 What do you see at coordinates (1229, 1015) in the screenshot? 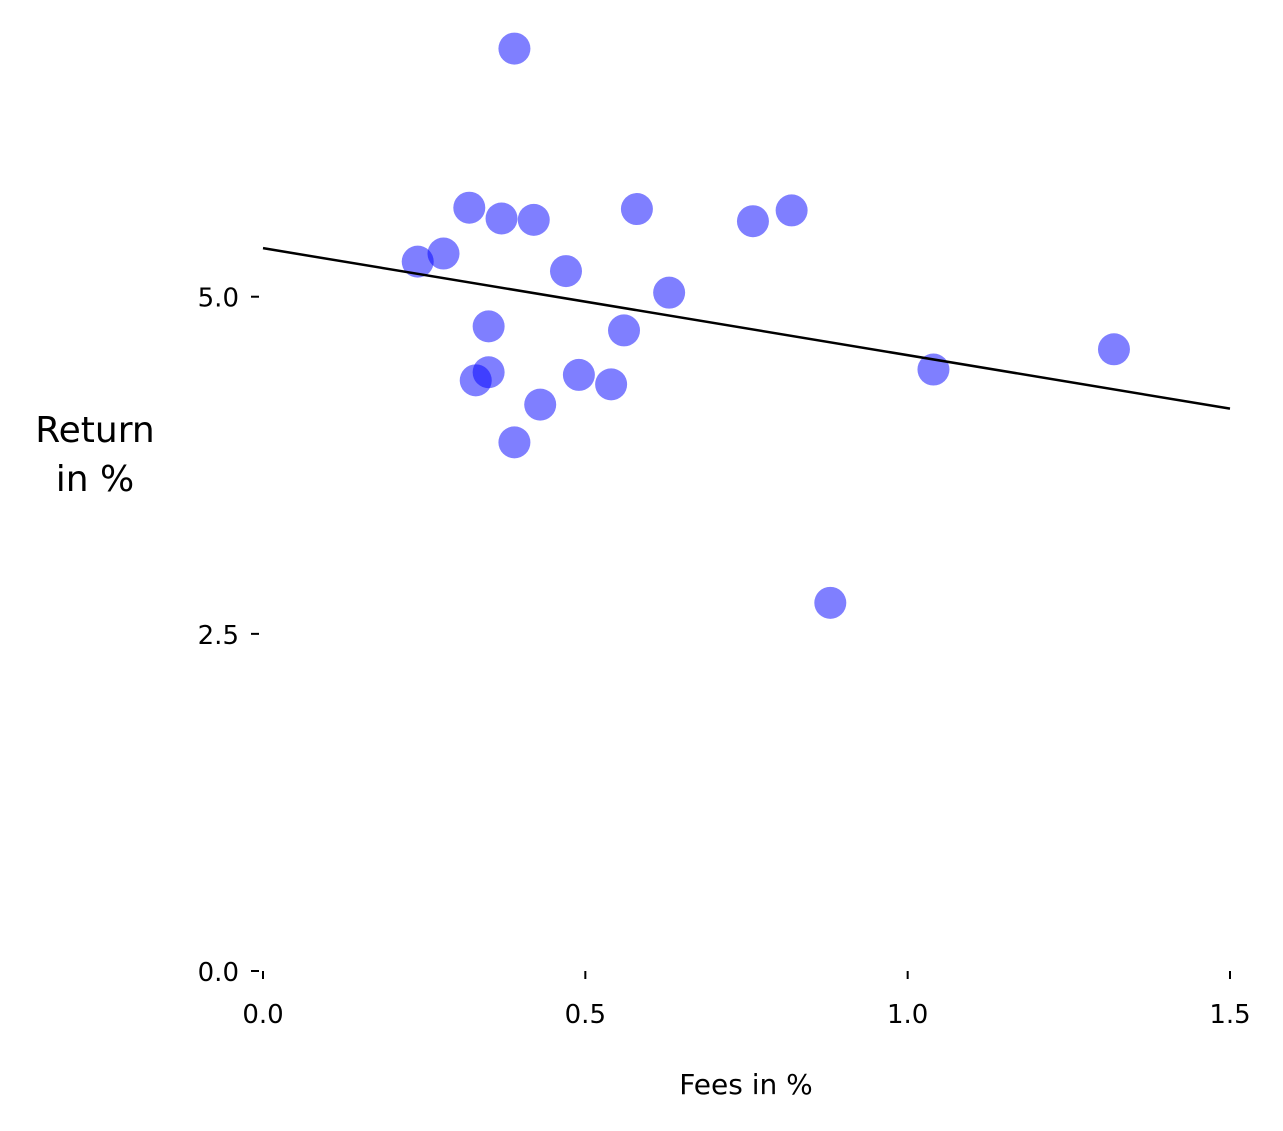
I see `x-tick-label: 1.5` at bounding box center [1229, 1015].